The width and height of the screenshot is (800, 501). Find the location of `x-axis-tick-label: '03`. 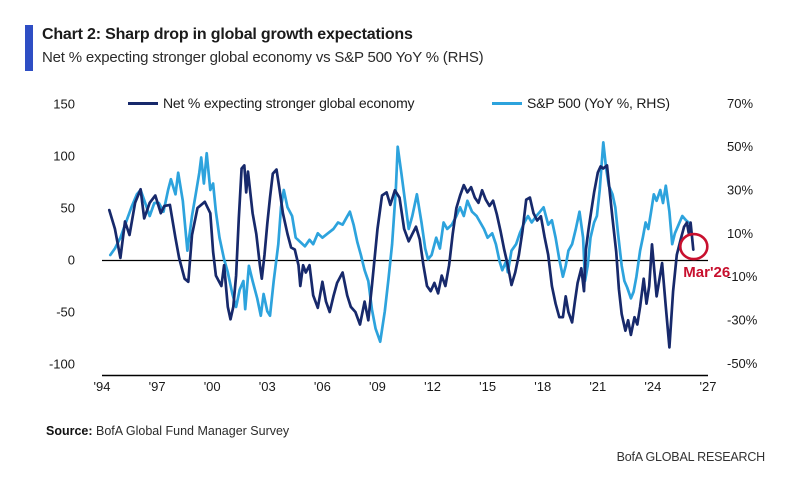

x-axis-tick-label: '03 is located at coordinates (267, 386).